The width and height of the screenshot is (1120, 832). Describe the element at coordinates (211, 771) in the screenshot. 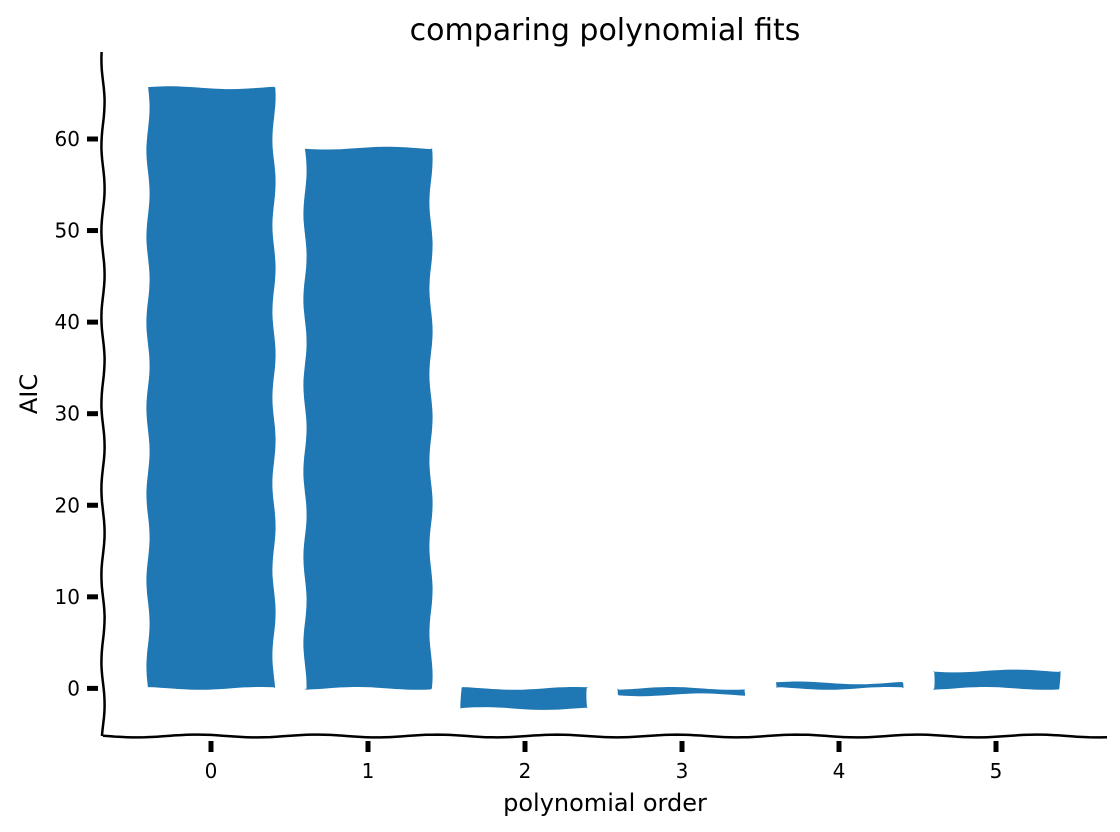

I see `x-tick-label: 0` at that location.